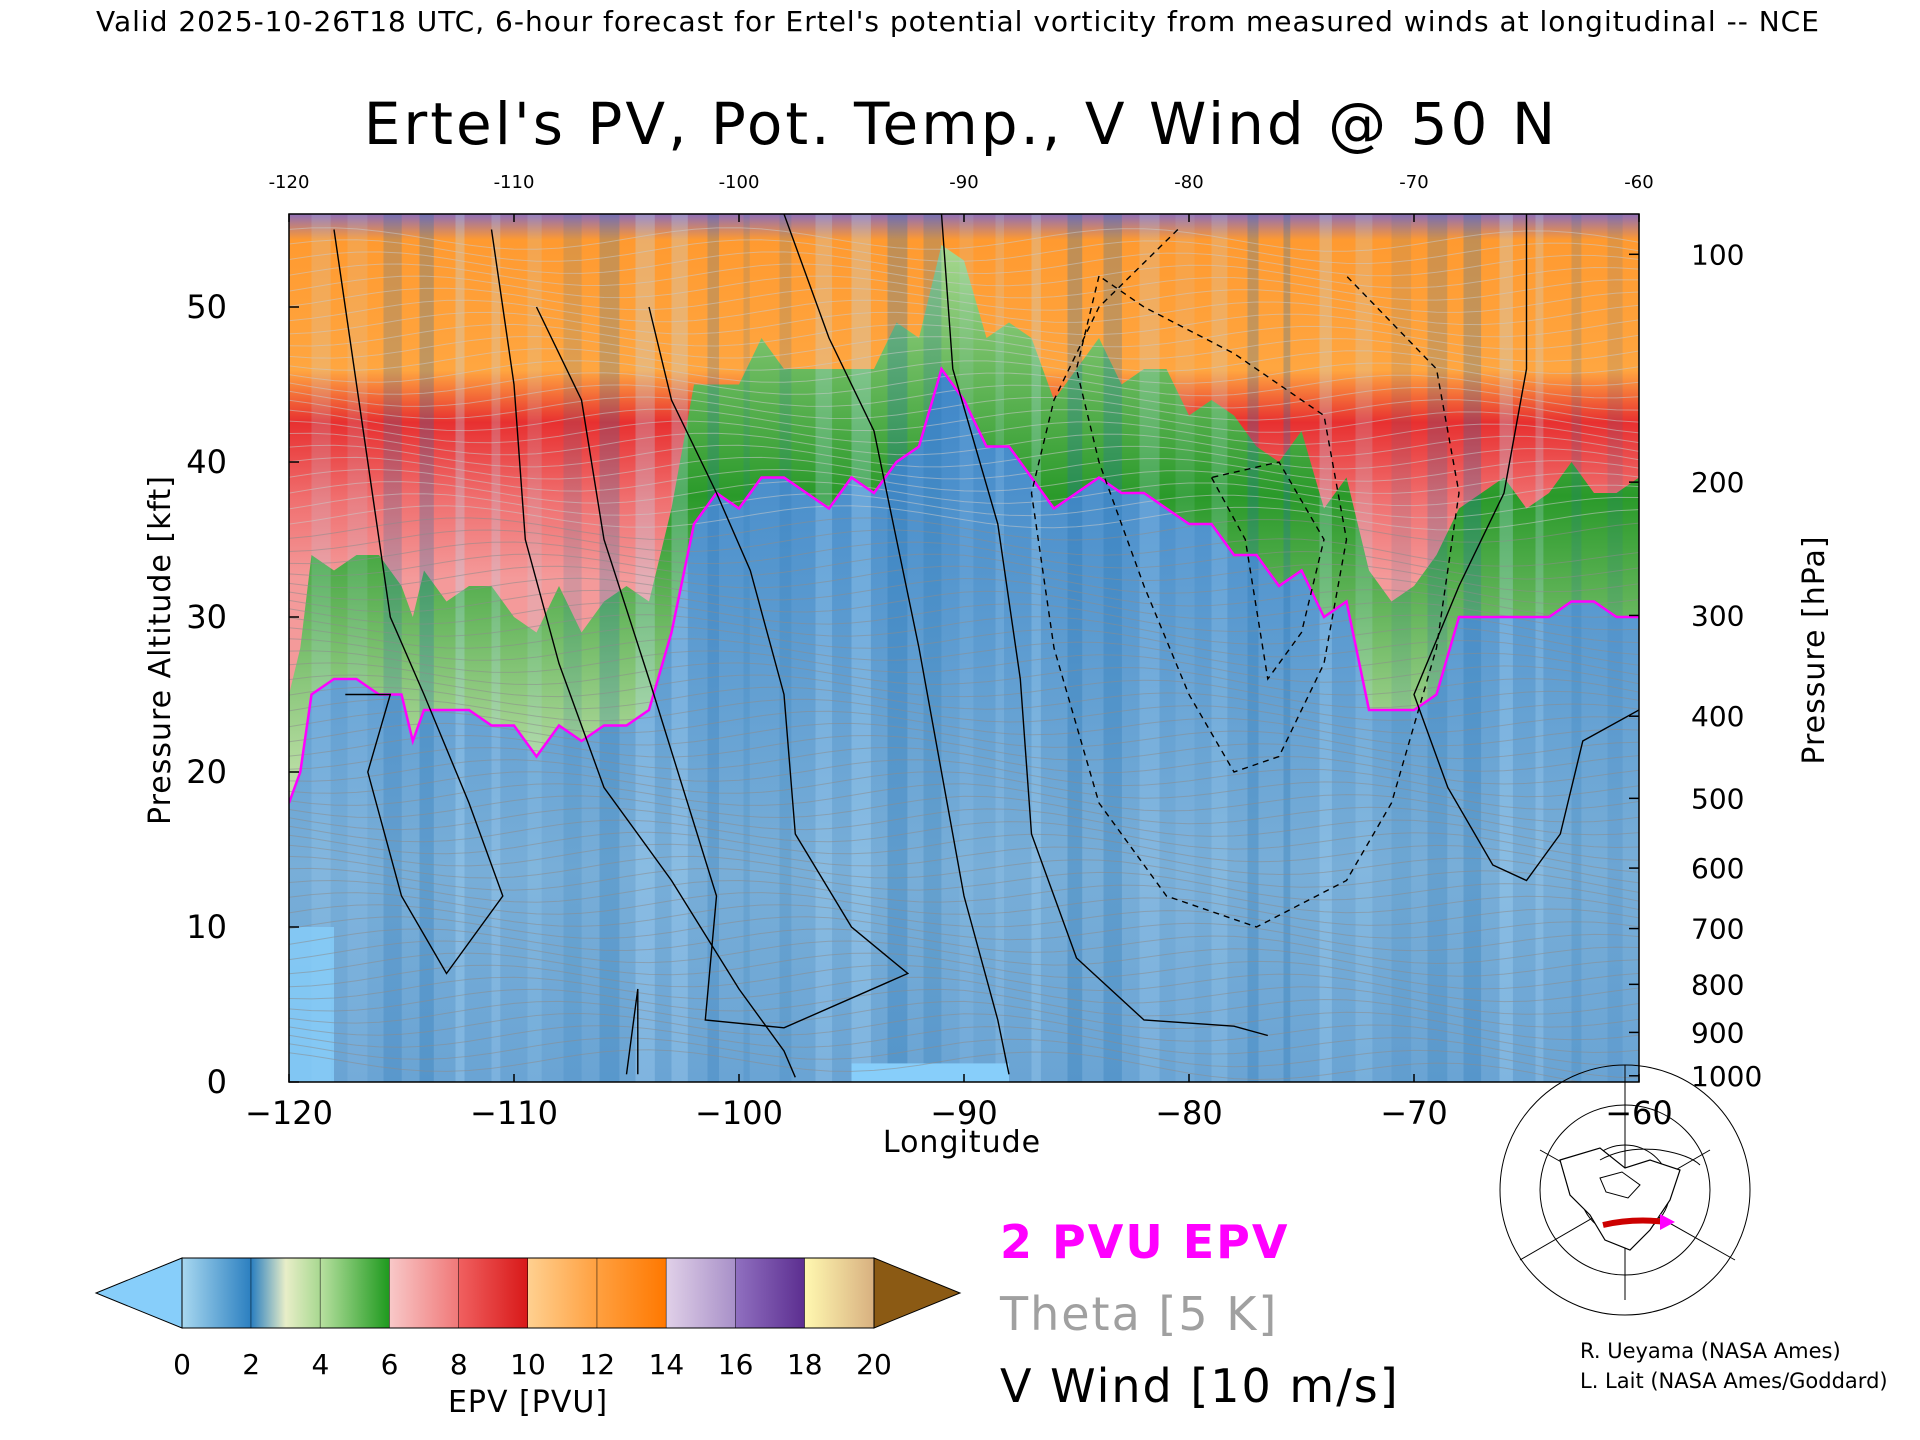 The height and width of the screenshot is (1440, 1920). What do you see at coordinates (1638, 182) in the screenshot?
I see `x-top-tick-label: -60` at bounding box center [1638, 182].